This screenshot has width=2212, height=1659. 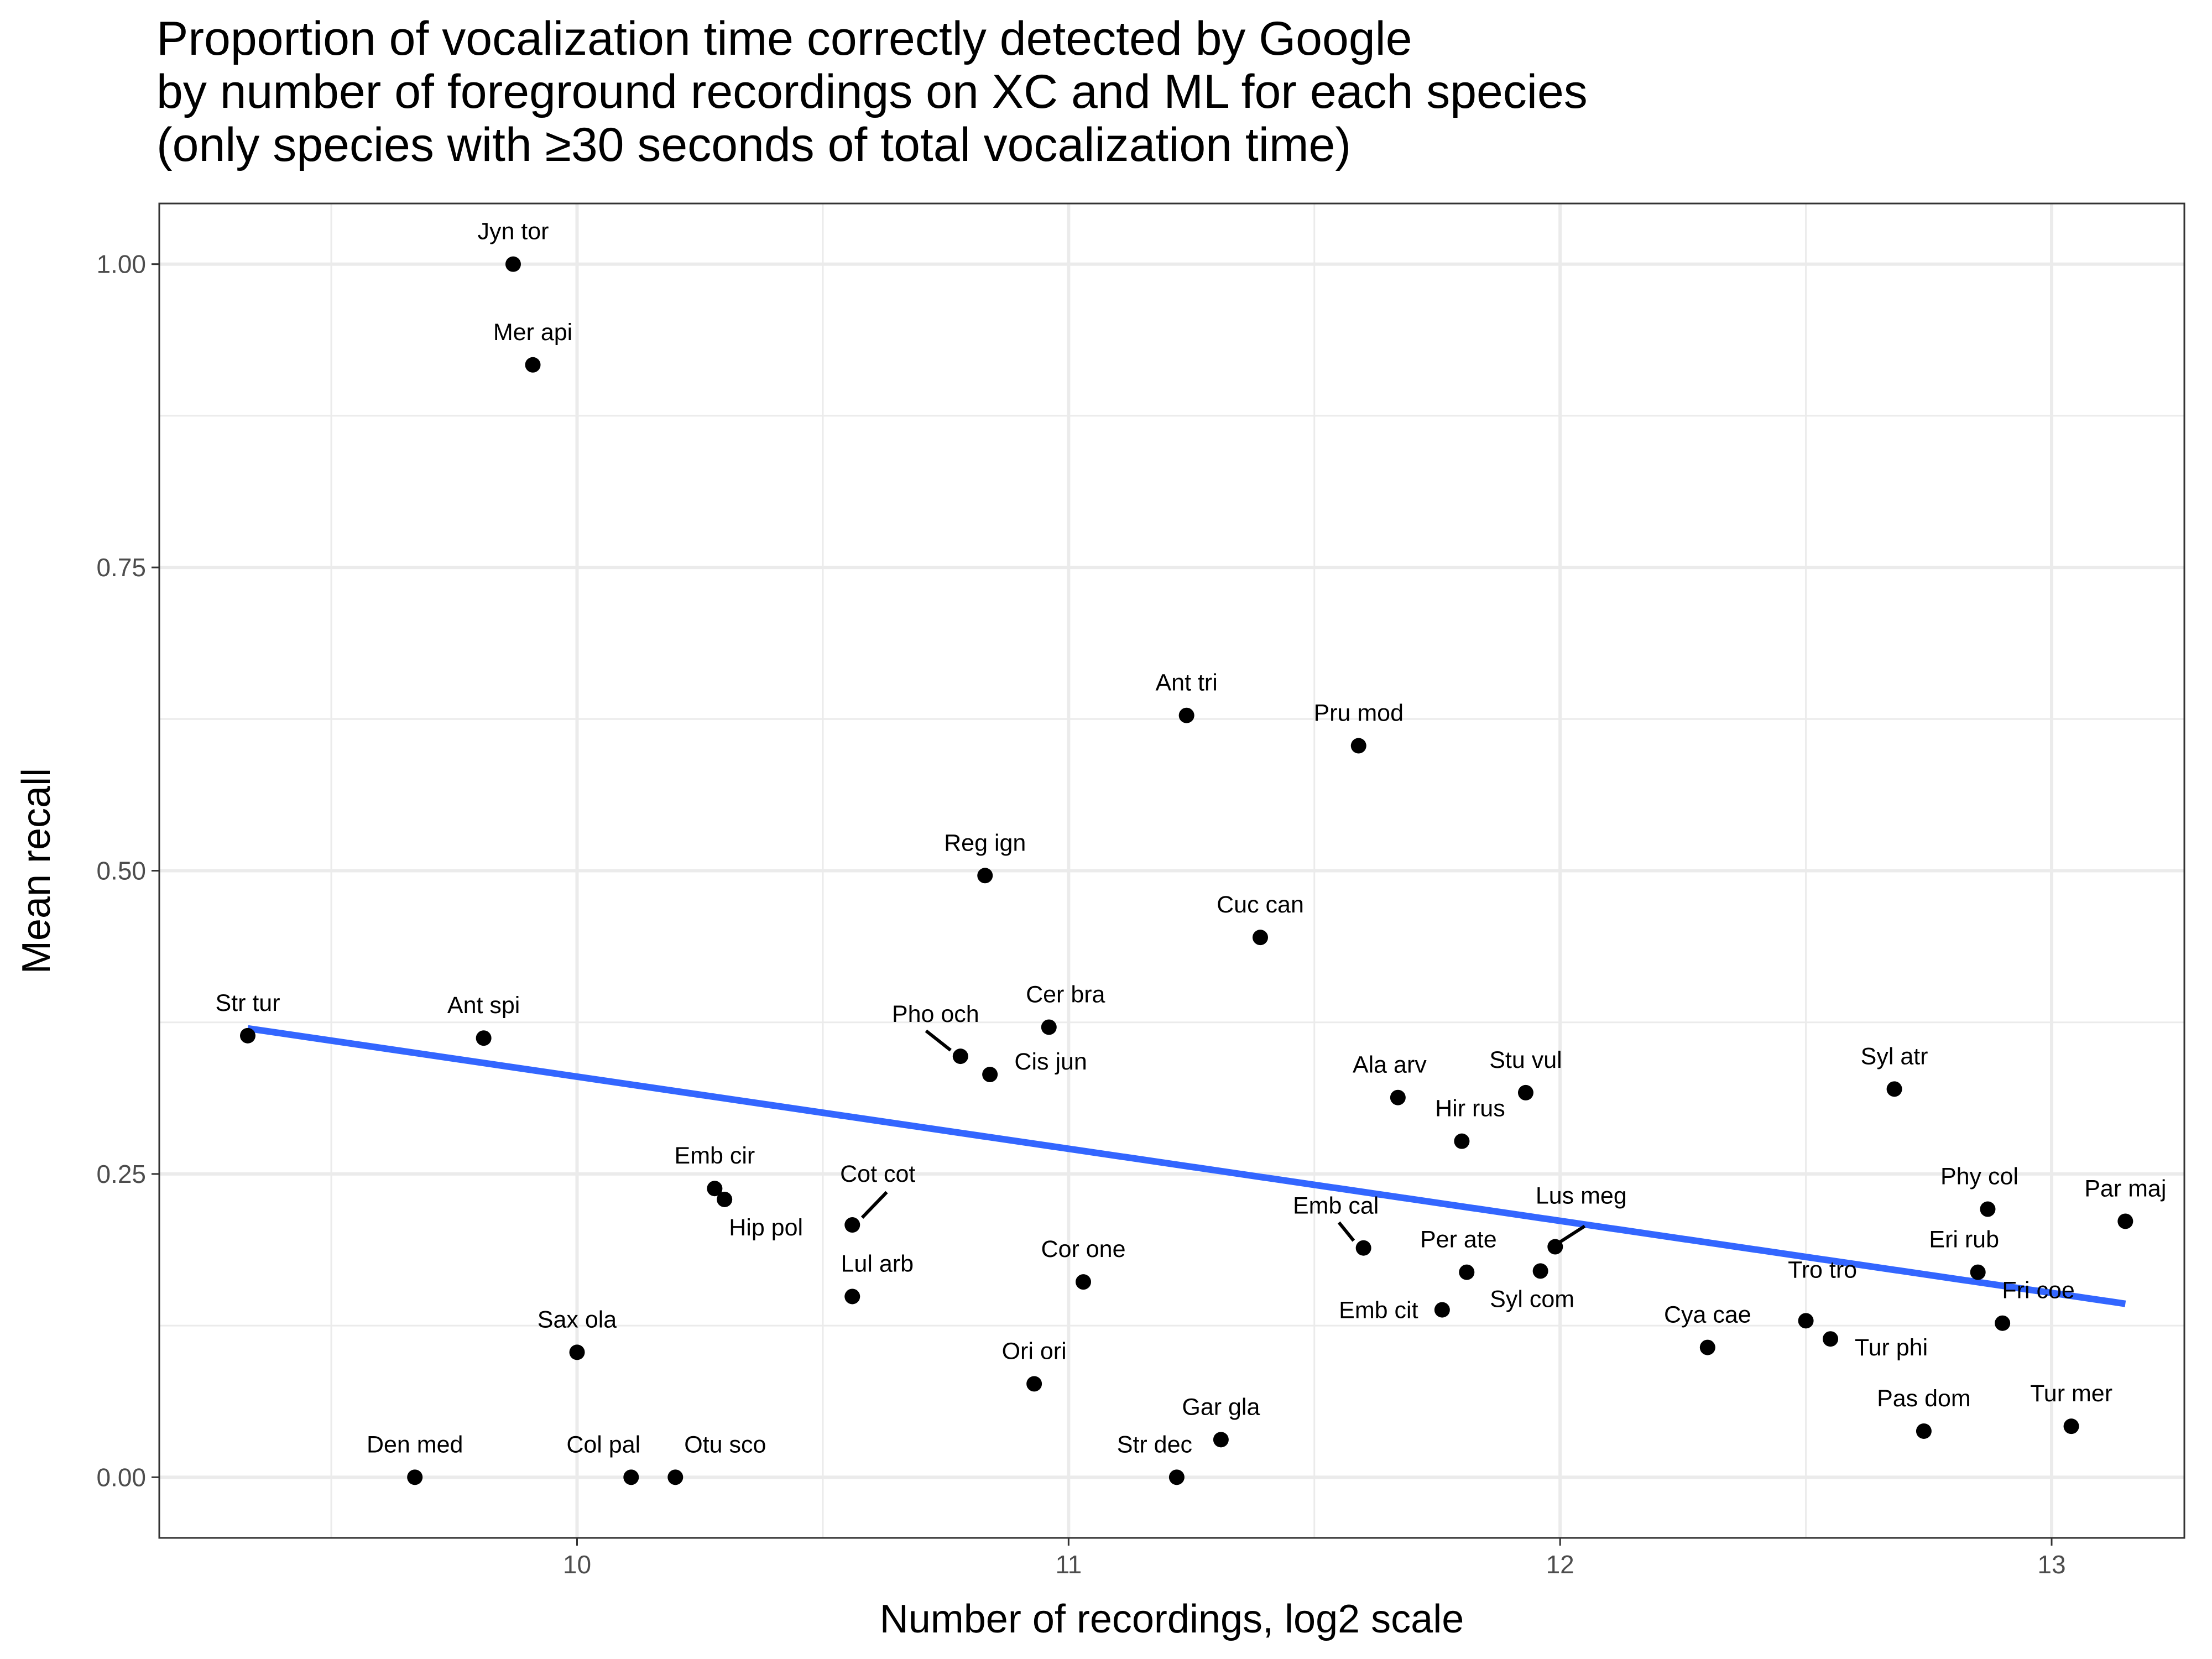 What do you see at coordinates (985, 843) in the screenshot?
I see `point-label: Reg ign` at bounding box center [985, 843].